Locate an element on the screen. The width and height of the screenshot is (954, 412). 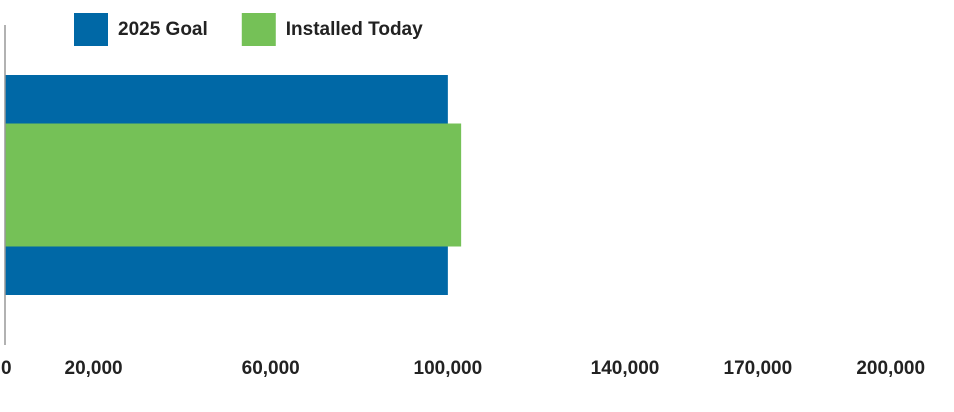
x-tick-label: 170,000 is located at coordinates (758, 368).